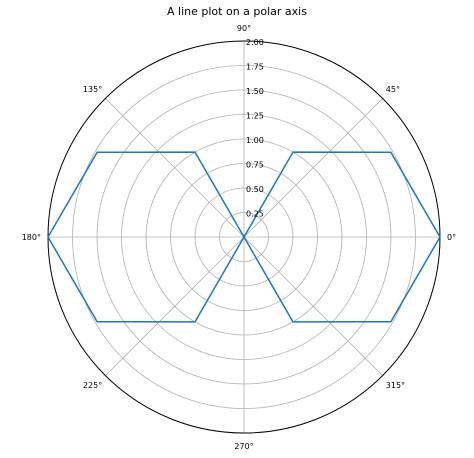 The height and width of the screenshot is (458, 474). What do you see at coordinates (255, 42) in the screenshot?
I see `r-tick-label: 2.00` at bounding box center [255, 42].